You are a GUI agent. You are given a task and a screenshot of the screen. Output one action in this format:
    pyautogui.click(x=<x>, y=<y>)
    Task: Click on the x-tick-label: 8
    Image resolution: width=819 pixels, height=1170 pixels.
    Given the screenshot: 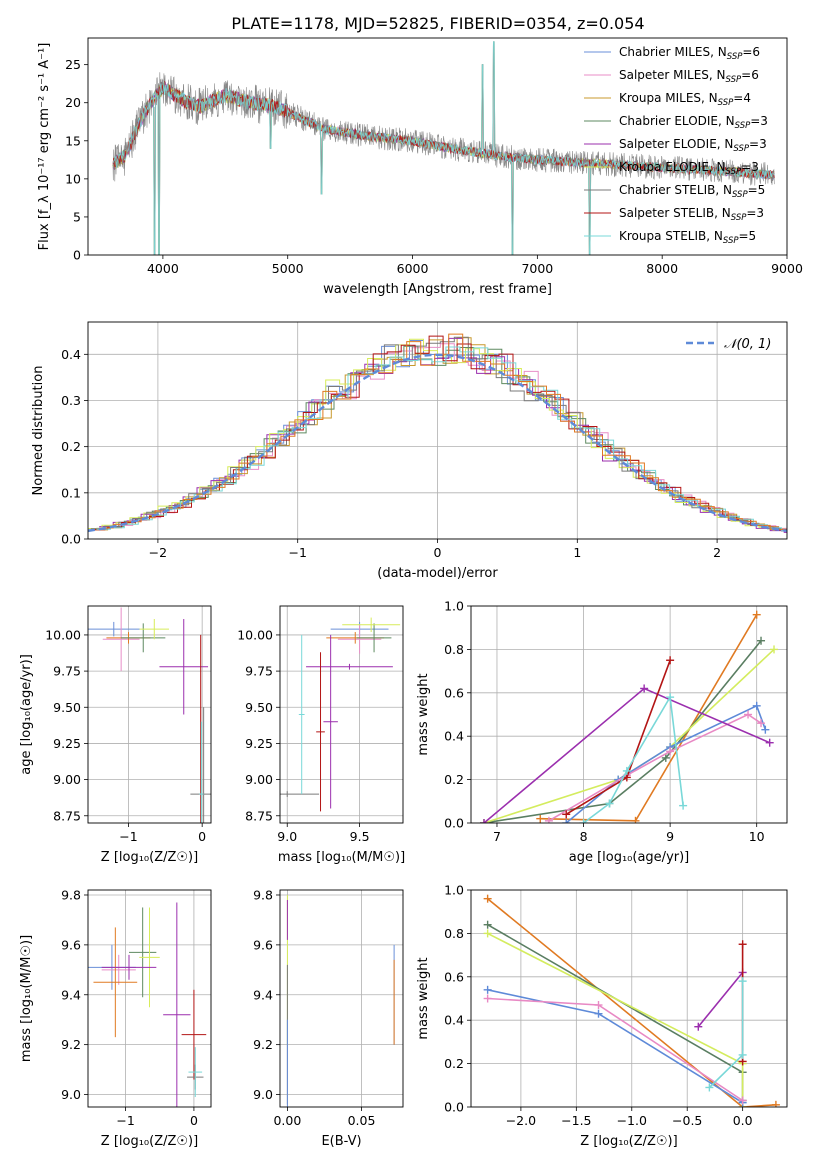 What is the action you would take?
    pyautogui.click(x=584, y=836)
    